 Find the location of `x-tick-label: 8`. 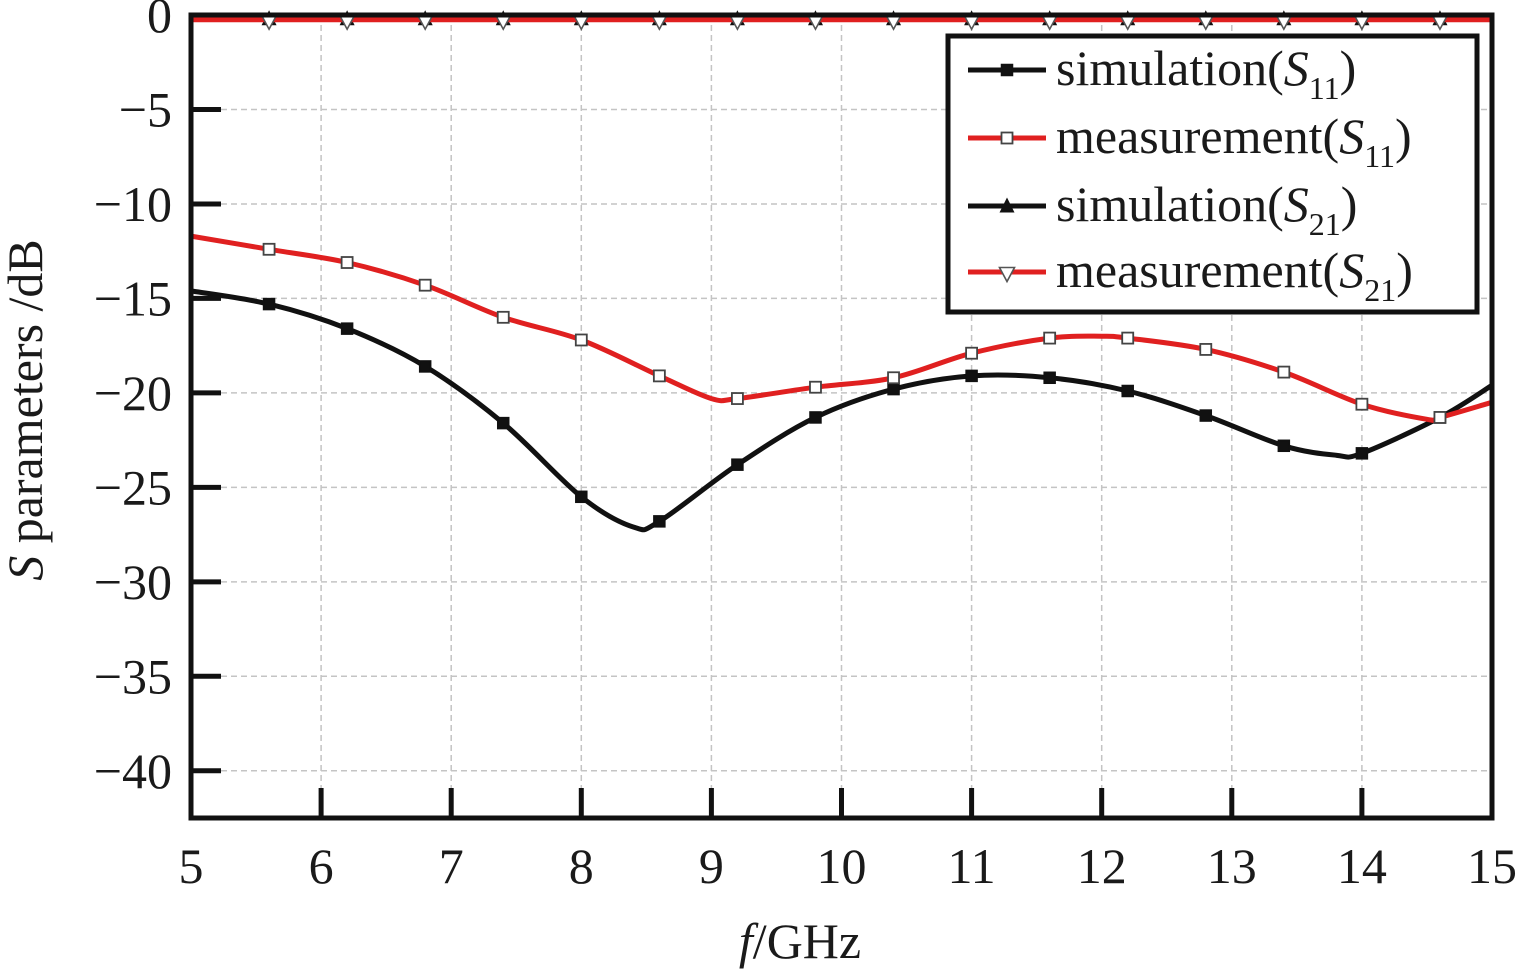

x-tick-label: 8 is located at coordinates (581, 866).